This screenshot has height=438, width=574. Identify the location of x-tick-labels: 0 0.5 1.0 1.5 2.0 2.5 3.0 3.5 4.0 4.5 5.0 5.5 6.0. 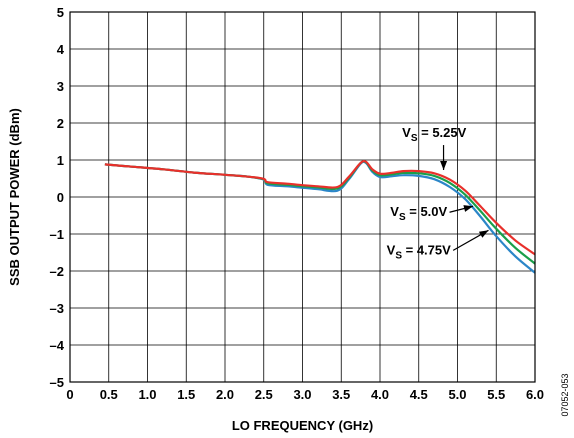
(305, 394).